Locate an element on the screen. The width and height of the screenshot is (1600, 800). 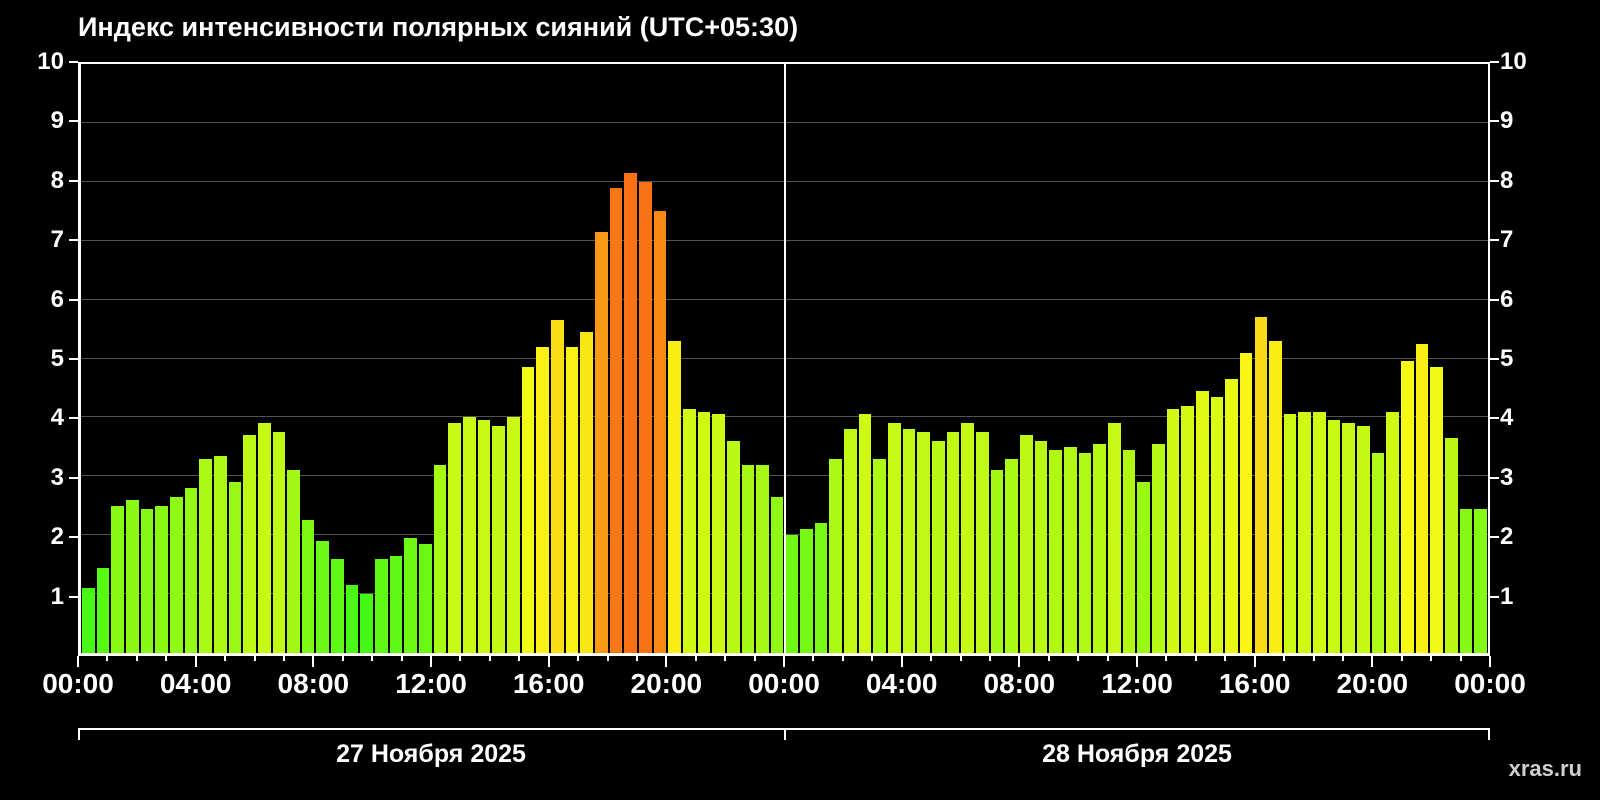
date-axis-tick is located at coordinates (1489, 734).